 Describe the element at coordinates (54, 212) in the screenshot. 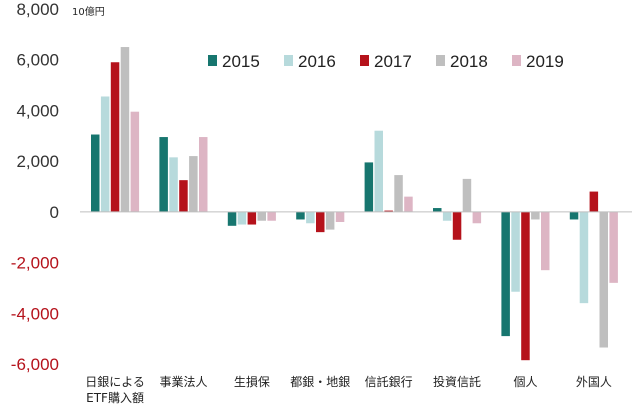

I see `y-tick-label: 0` at that location.